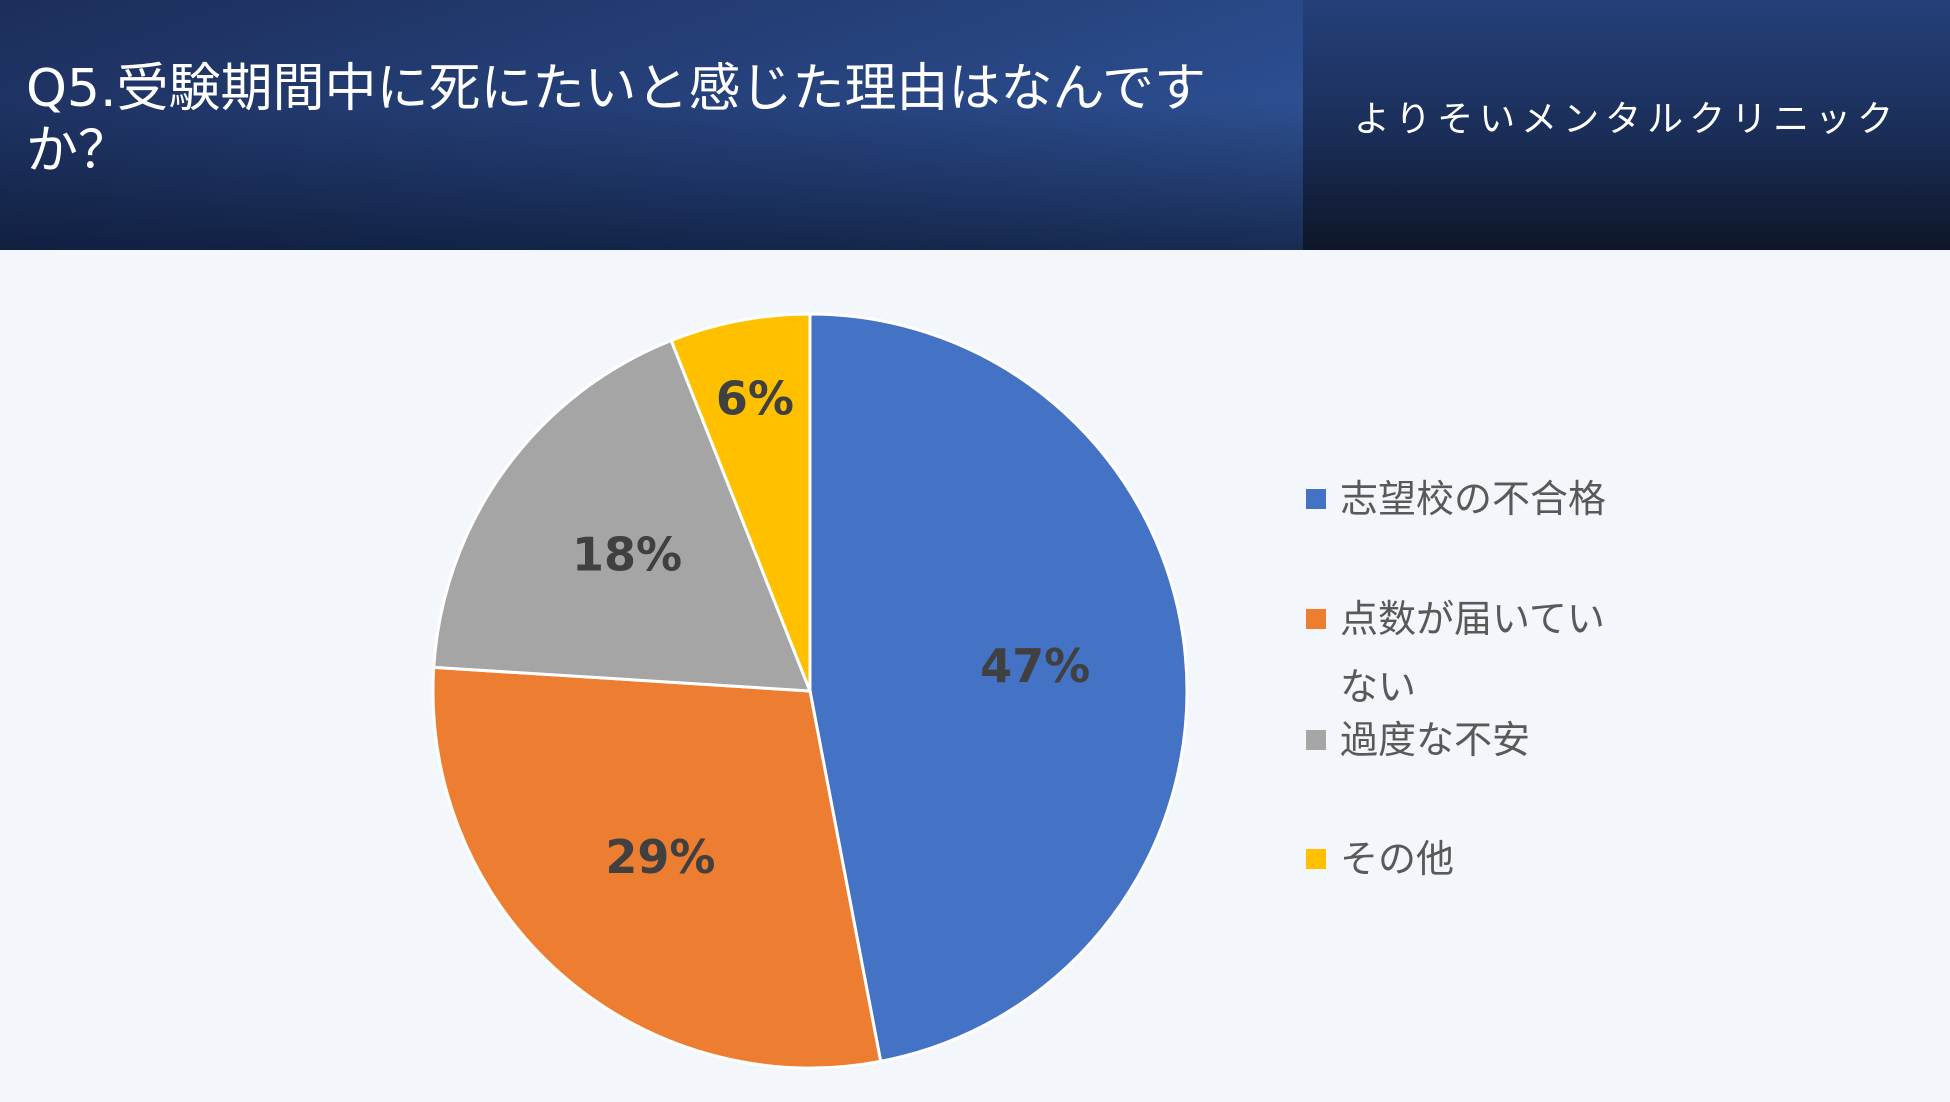 This screenshot has height=1102, width=1950. Describe the element at coordinates (616, 120) in the screenshot. I see `chart-title: Q5.受験期間中に死にたいと感じた理由はなんですか？` at that location.